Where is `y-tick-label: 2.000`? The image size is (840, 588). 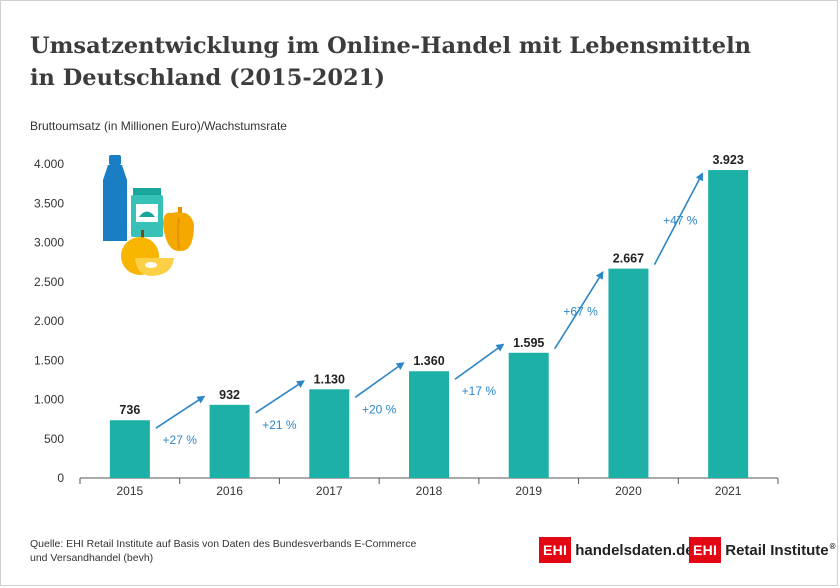 y-tick-label: 2.000 is located at coordinates (49, 321).